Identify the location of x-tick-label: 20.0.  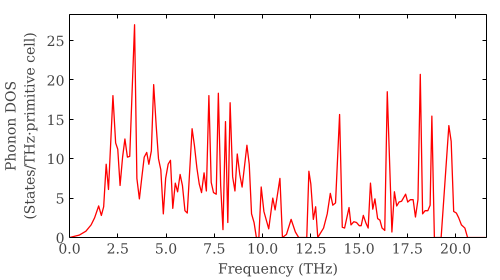
(456, 250).